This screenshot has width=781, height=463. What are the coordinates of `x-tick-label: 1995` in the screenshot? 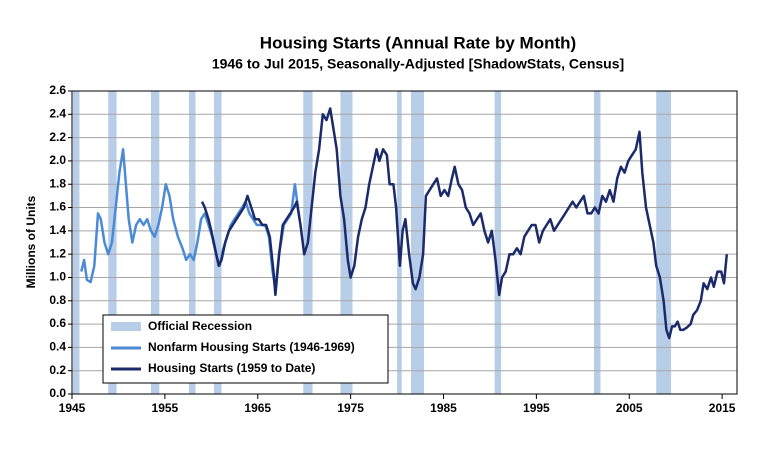 It's located at (536, 408).